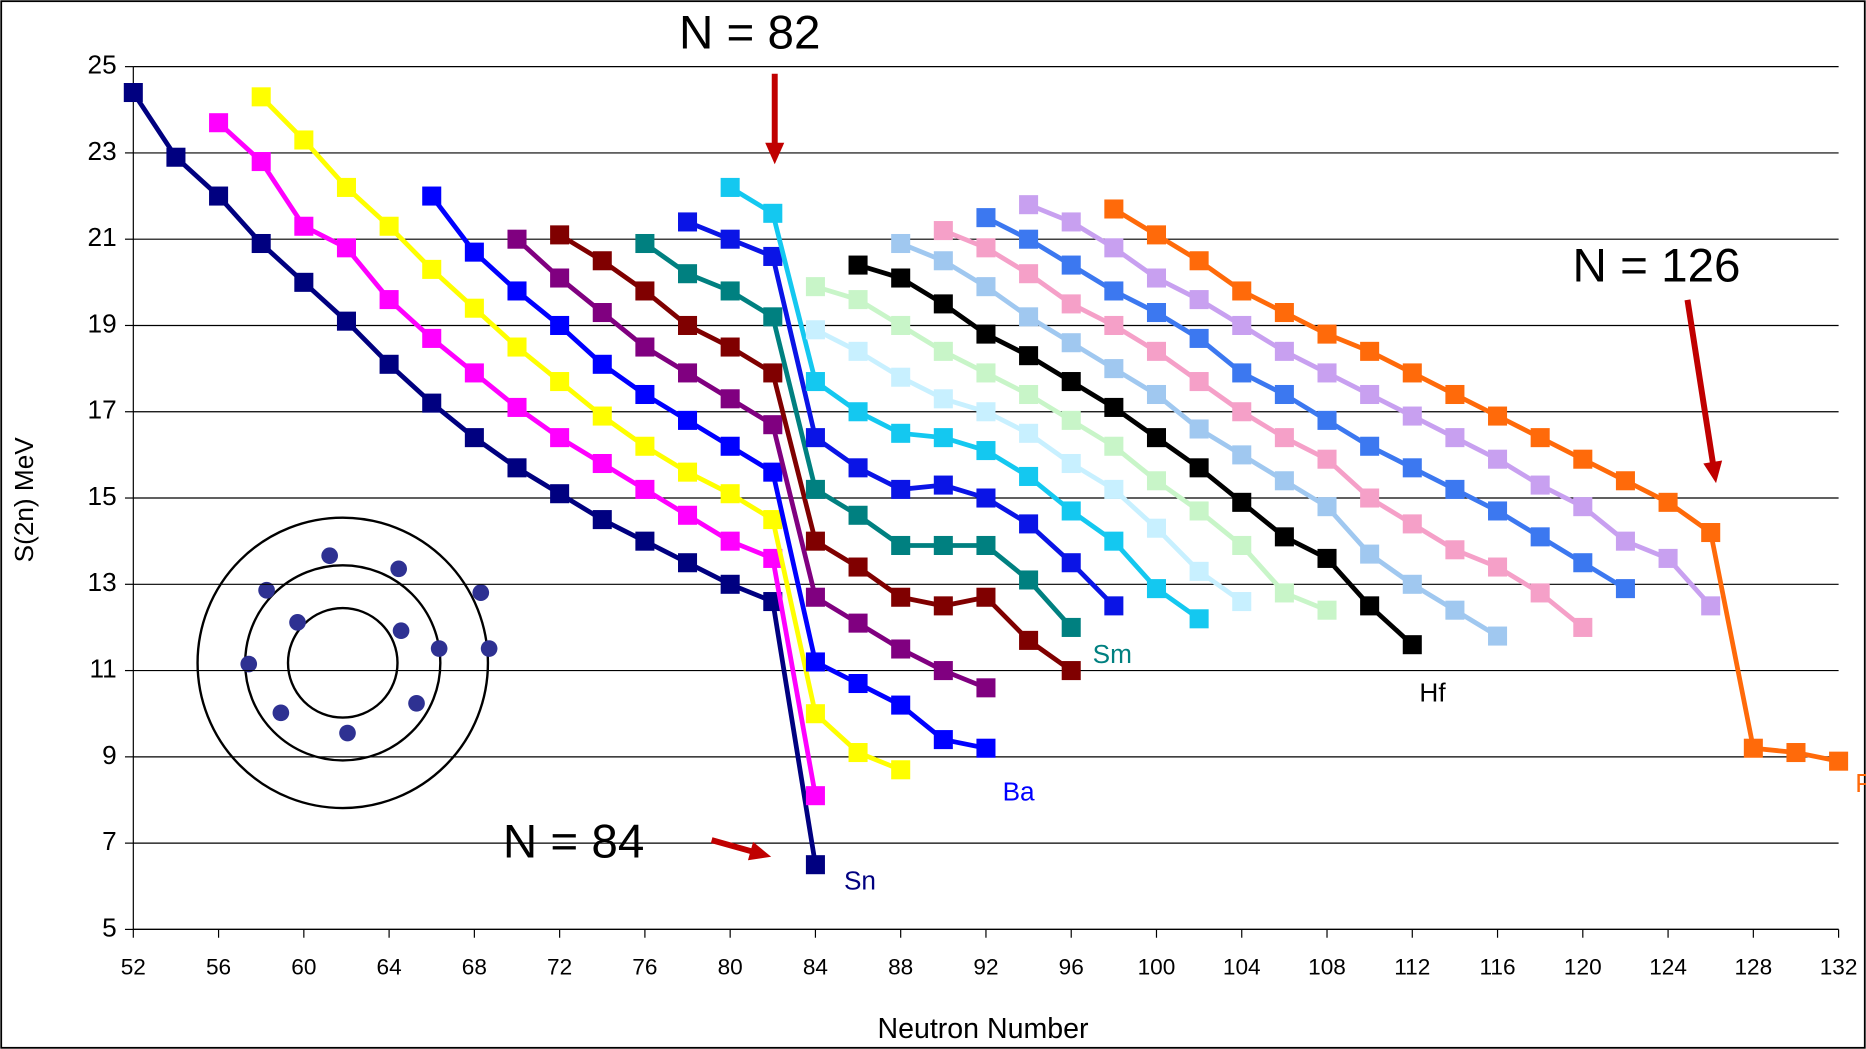 The height and width of the screenshot is (1049, 1866). What do you see at coordinates (347, 663) in the screenshot?
I see `atom-icon` at bounding box center [347, 663].